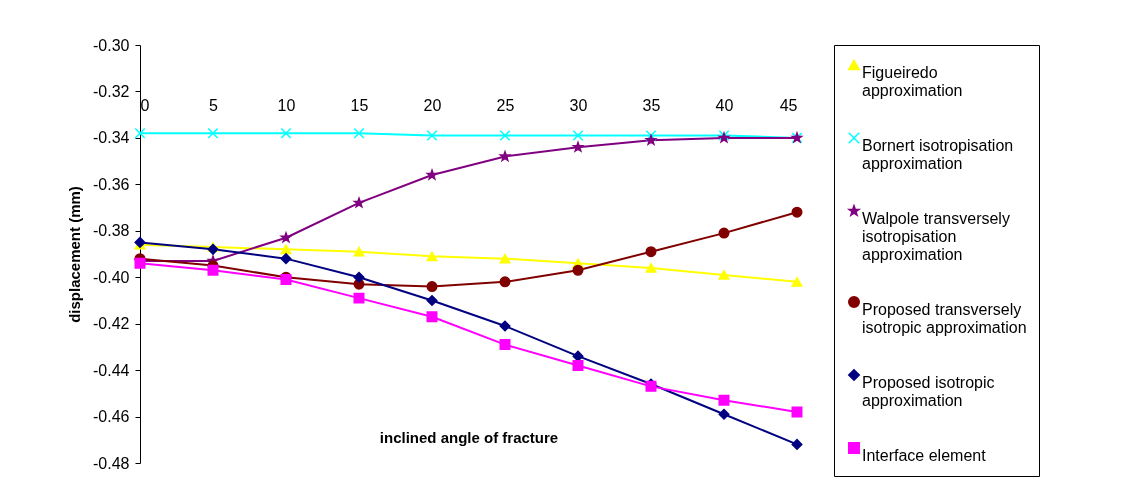  Describe the element at coordinates (359, 105) in the screenshot. I see `x-tick-label: 15` at that location.